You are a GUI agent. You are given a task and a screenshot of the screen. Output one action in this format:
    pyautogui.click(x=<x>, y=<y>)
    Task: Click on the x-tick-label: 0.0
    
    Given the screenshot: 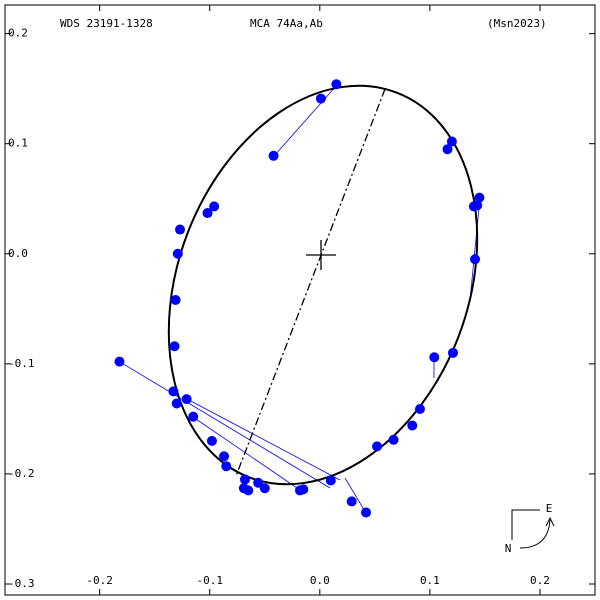 What is the action you would take?
    pyautogui.click(x=320, y=580)
    